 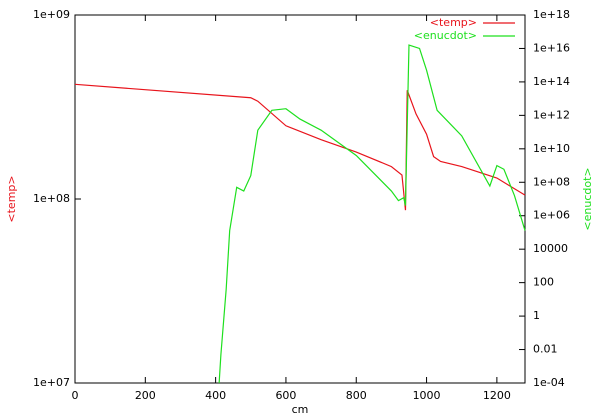 What do you see at coordinates (587, 198) in the screenshot?
I see `y2-axis-label: <enucdot>` at bounding box center [587, 198].